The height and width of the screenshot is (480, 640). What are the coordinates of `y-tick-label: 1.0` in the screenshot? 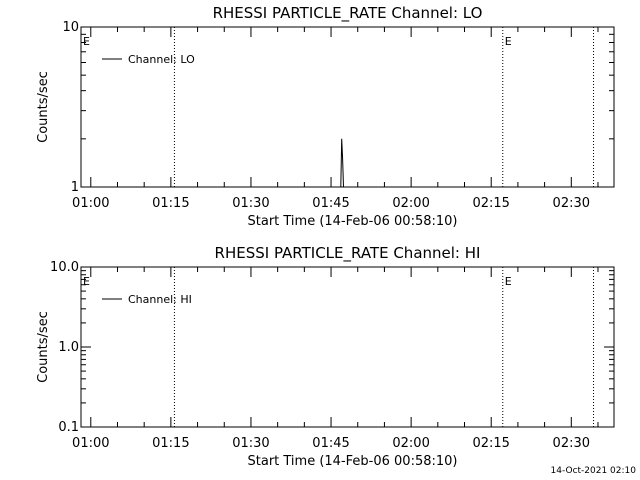 It's located at (68, 347).